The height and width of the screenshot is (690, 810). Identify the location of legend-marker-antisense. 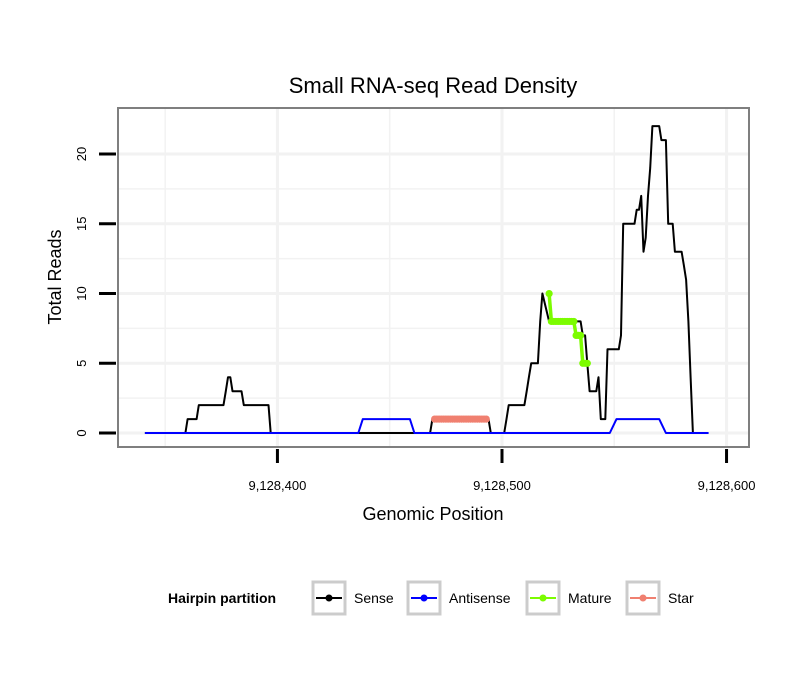
(424, 598).